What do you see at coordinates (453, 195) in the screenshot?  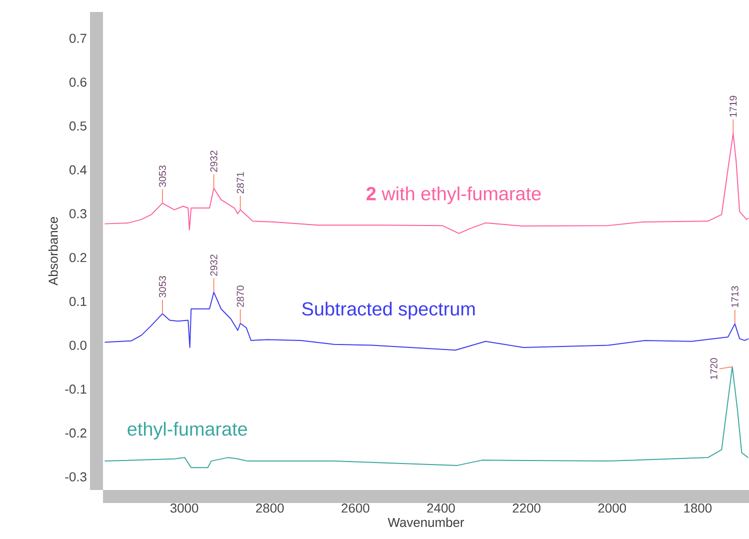 I see `series-label: 2 with ethyl-fumarate` at bounding box center [453, 195].